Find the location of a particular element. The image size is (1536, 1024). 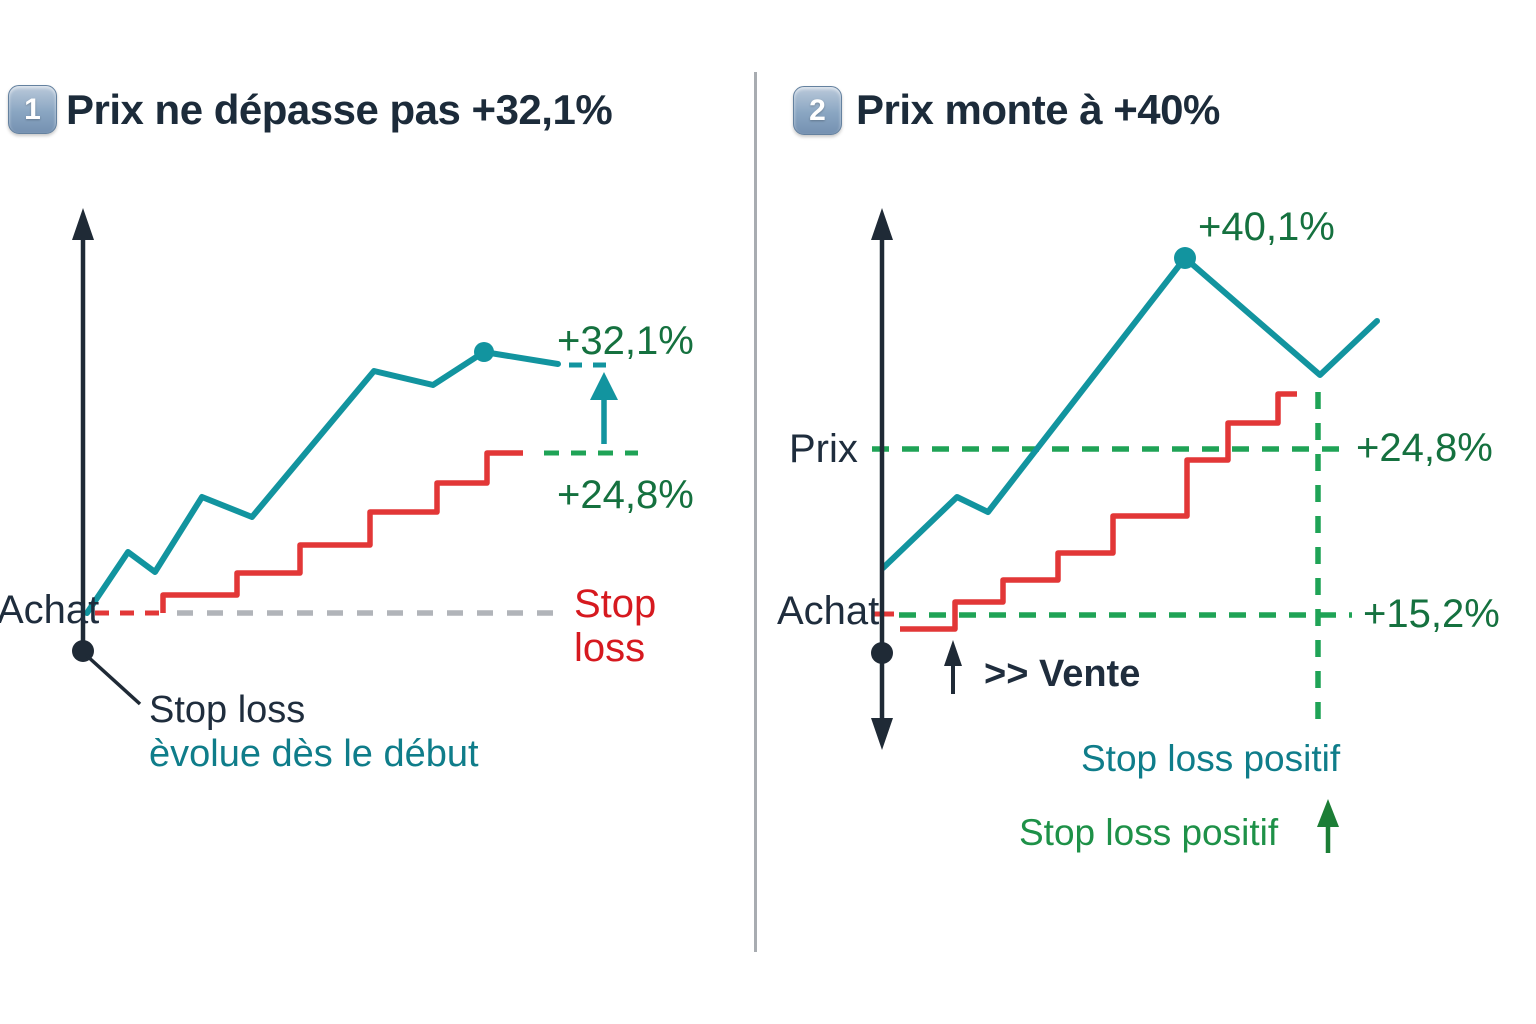

panel2-peak-value-label: +40,1% is located at coordinates (1266, 227).